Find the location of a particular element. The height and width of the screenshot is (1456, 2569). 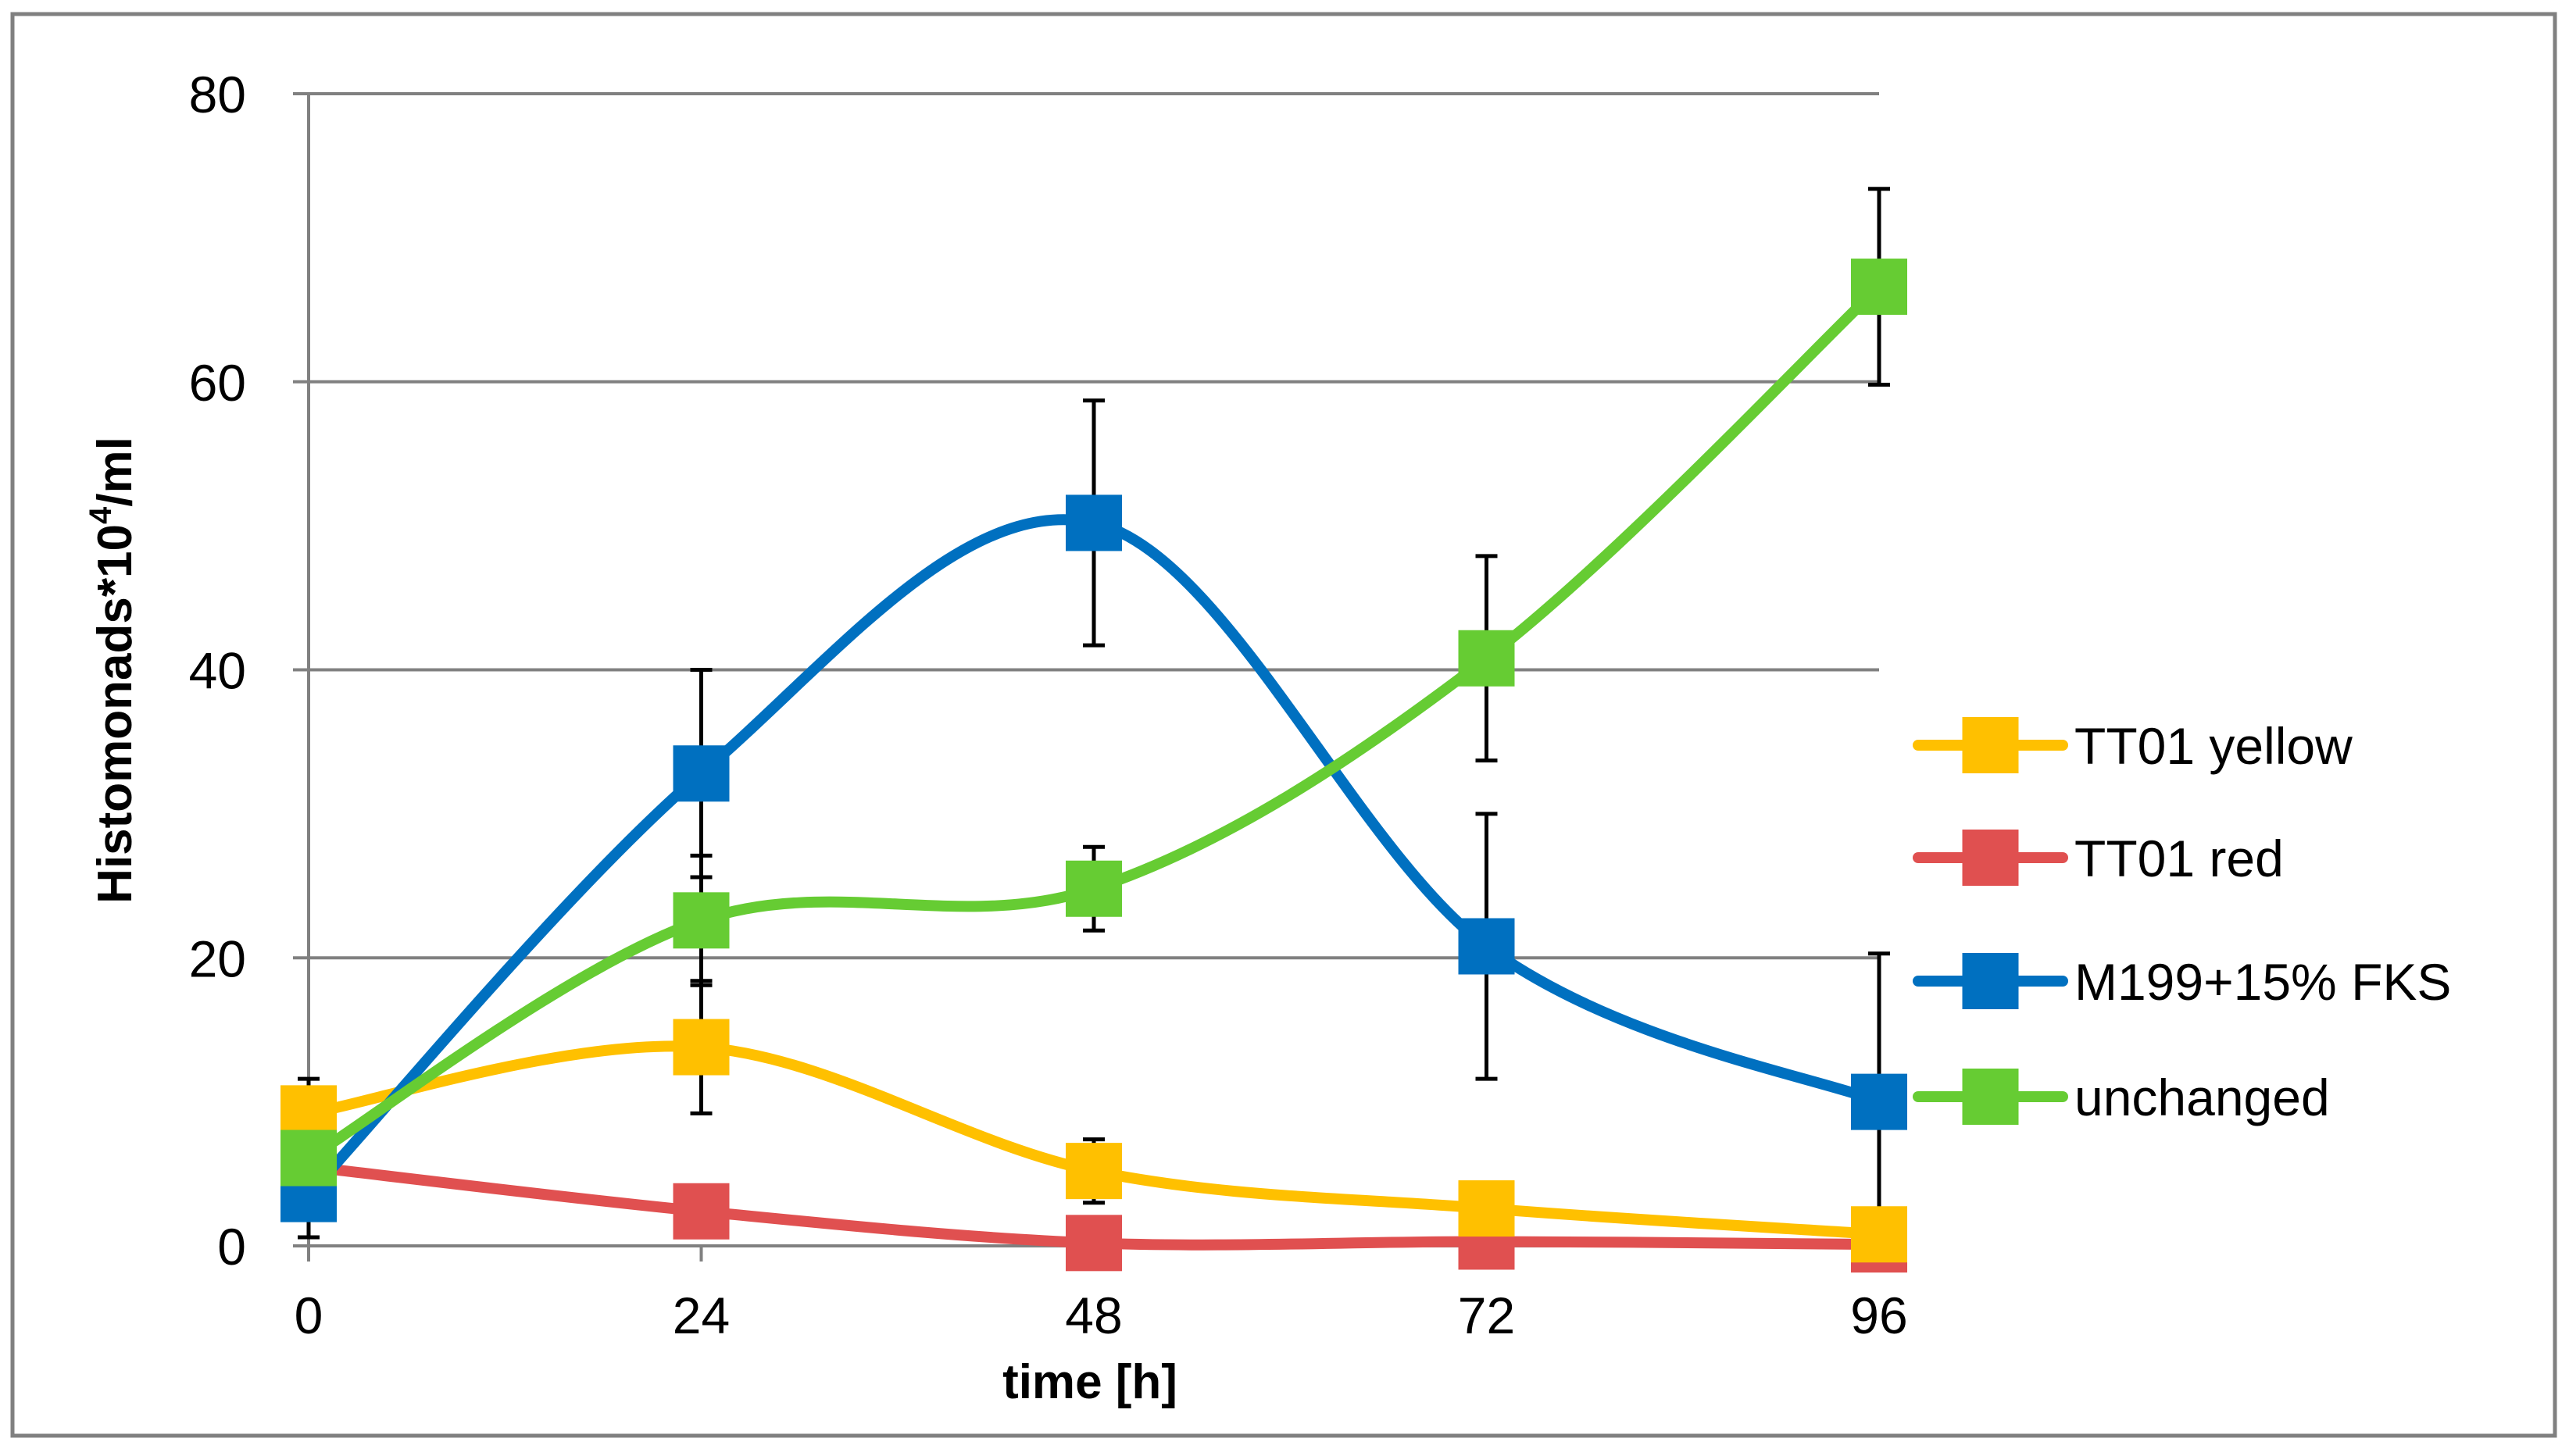

y-axis-title-tail: /ml is located at coordinates (115, 472).